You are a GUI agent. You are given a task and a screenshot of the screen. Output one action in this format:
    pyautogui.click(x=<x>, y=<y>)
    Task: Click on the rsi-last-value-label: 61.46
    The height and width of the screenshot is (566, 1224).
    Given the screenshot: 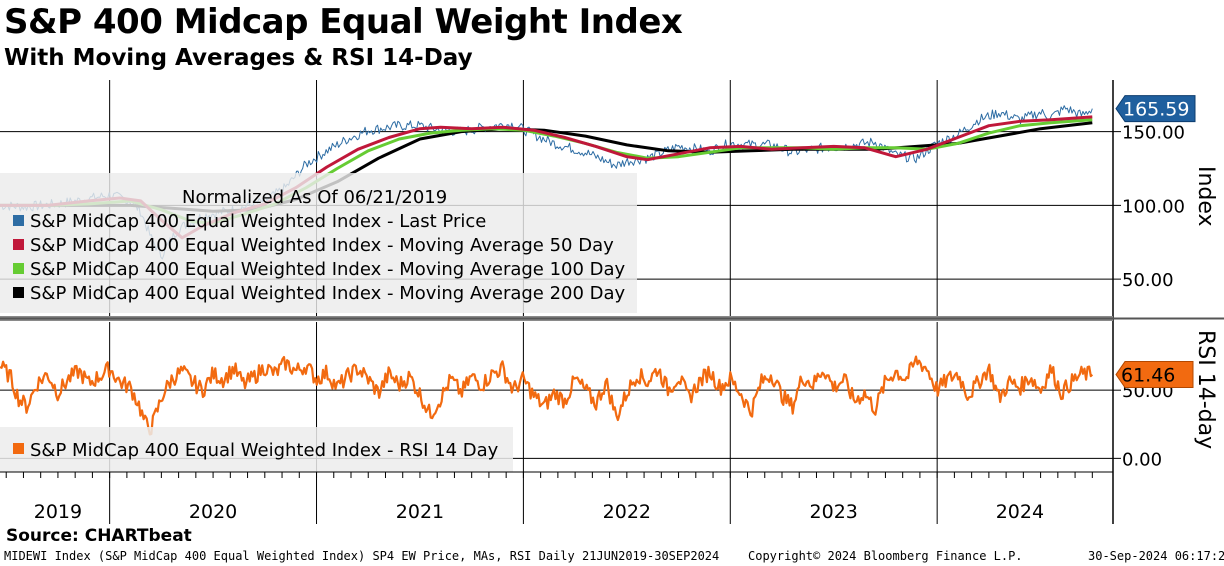 What is the action you would take?
    pyautogui.click(x=1148, y=376)
    